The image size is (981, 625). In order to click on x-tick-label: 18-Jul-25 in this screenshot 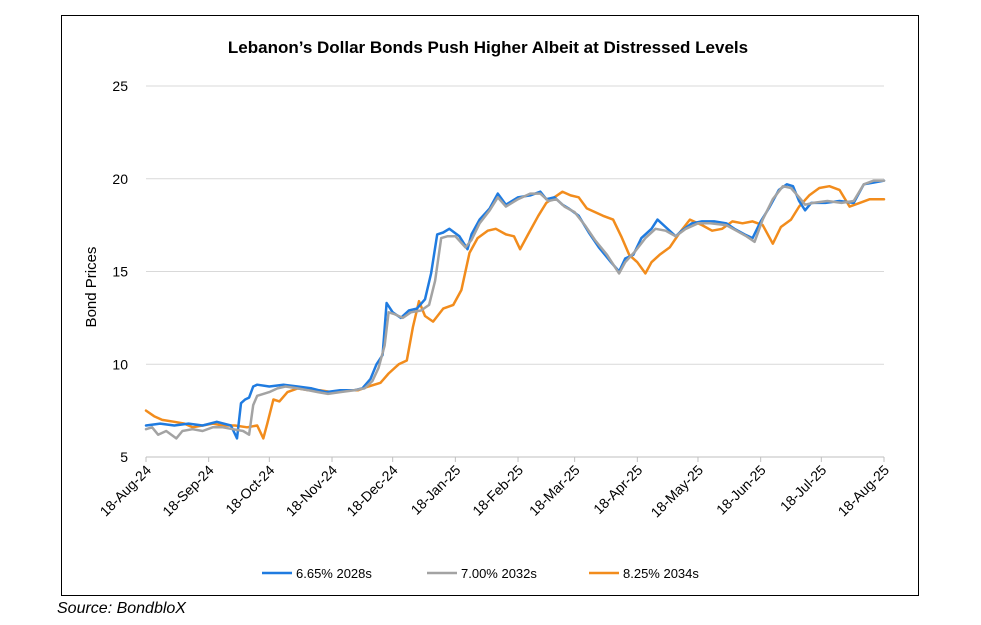, I will do `click(803, 488)`.